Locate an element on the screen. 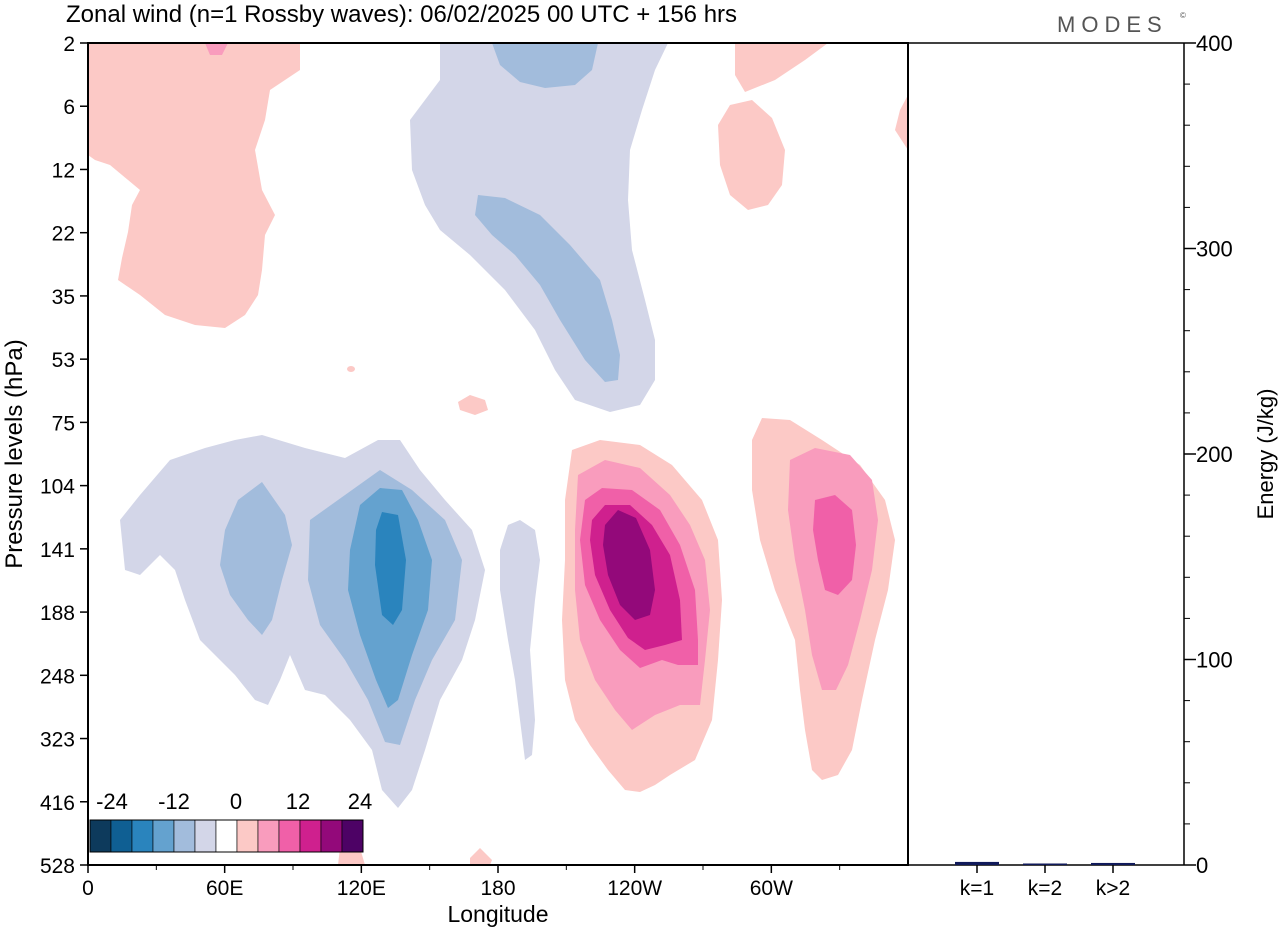  brand-logo: MODES is located at coordinates (1112, 24).